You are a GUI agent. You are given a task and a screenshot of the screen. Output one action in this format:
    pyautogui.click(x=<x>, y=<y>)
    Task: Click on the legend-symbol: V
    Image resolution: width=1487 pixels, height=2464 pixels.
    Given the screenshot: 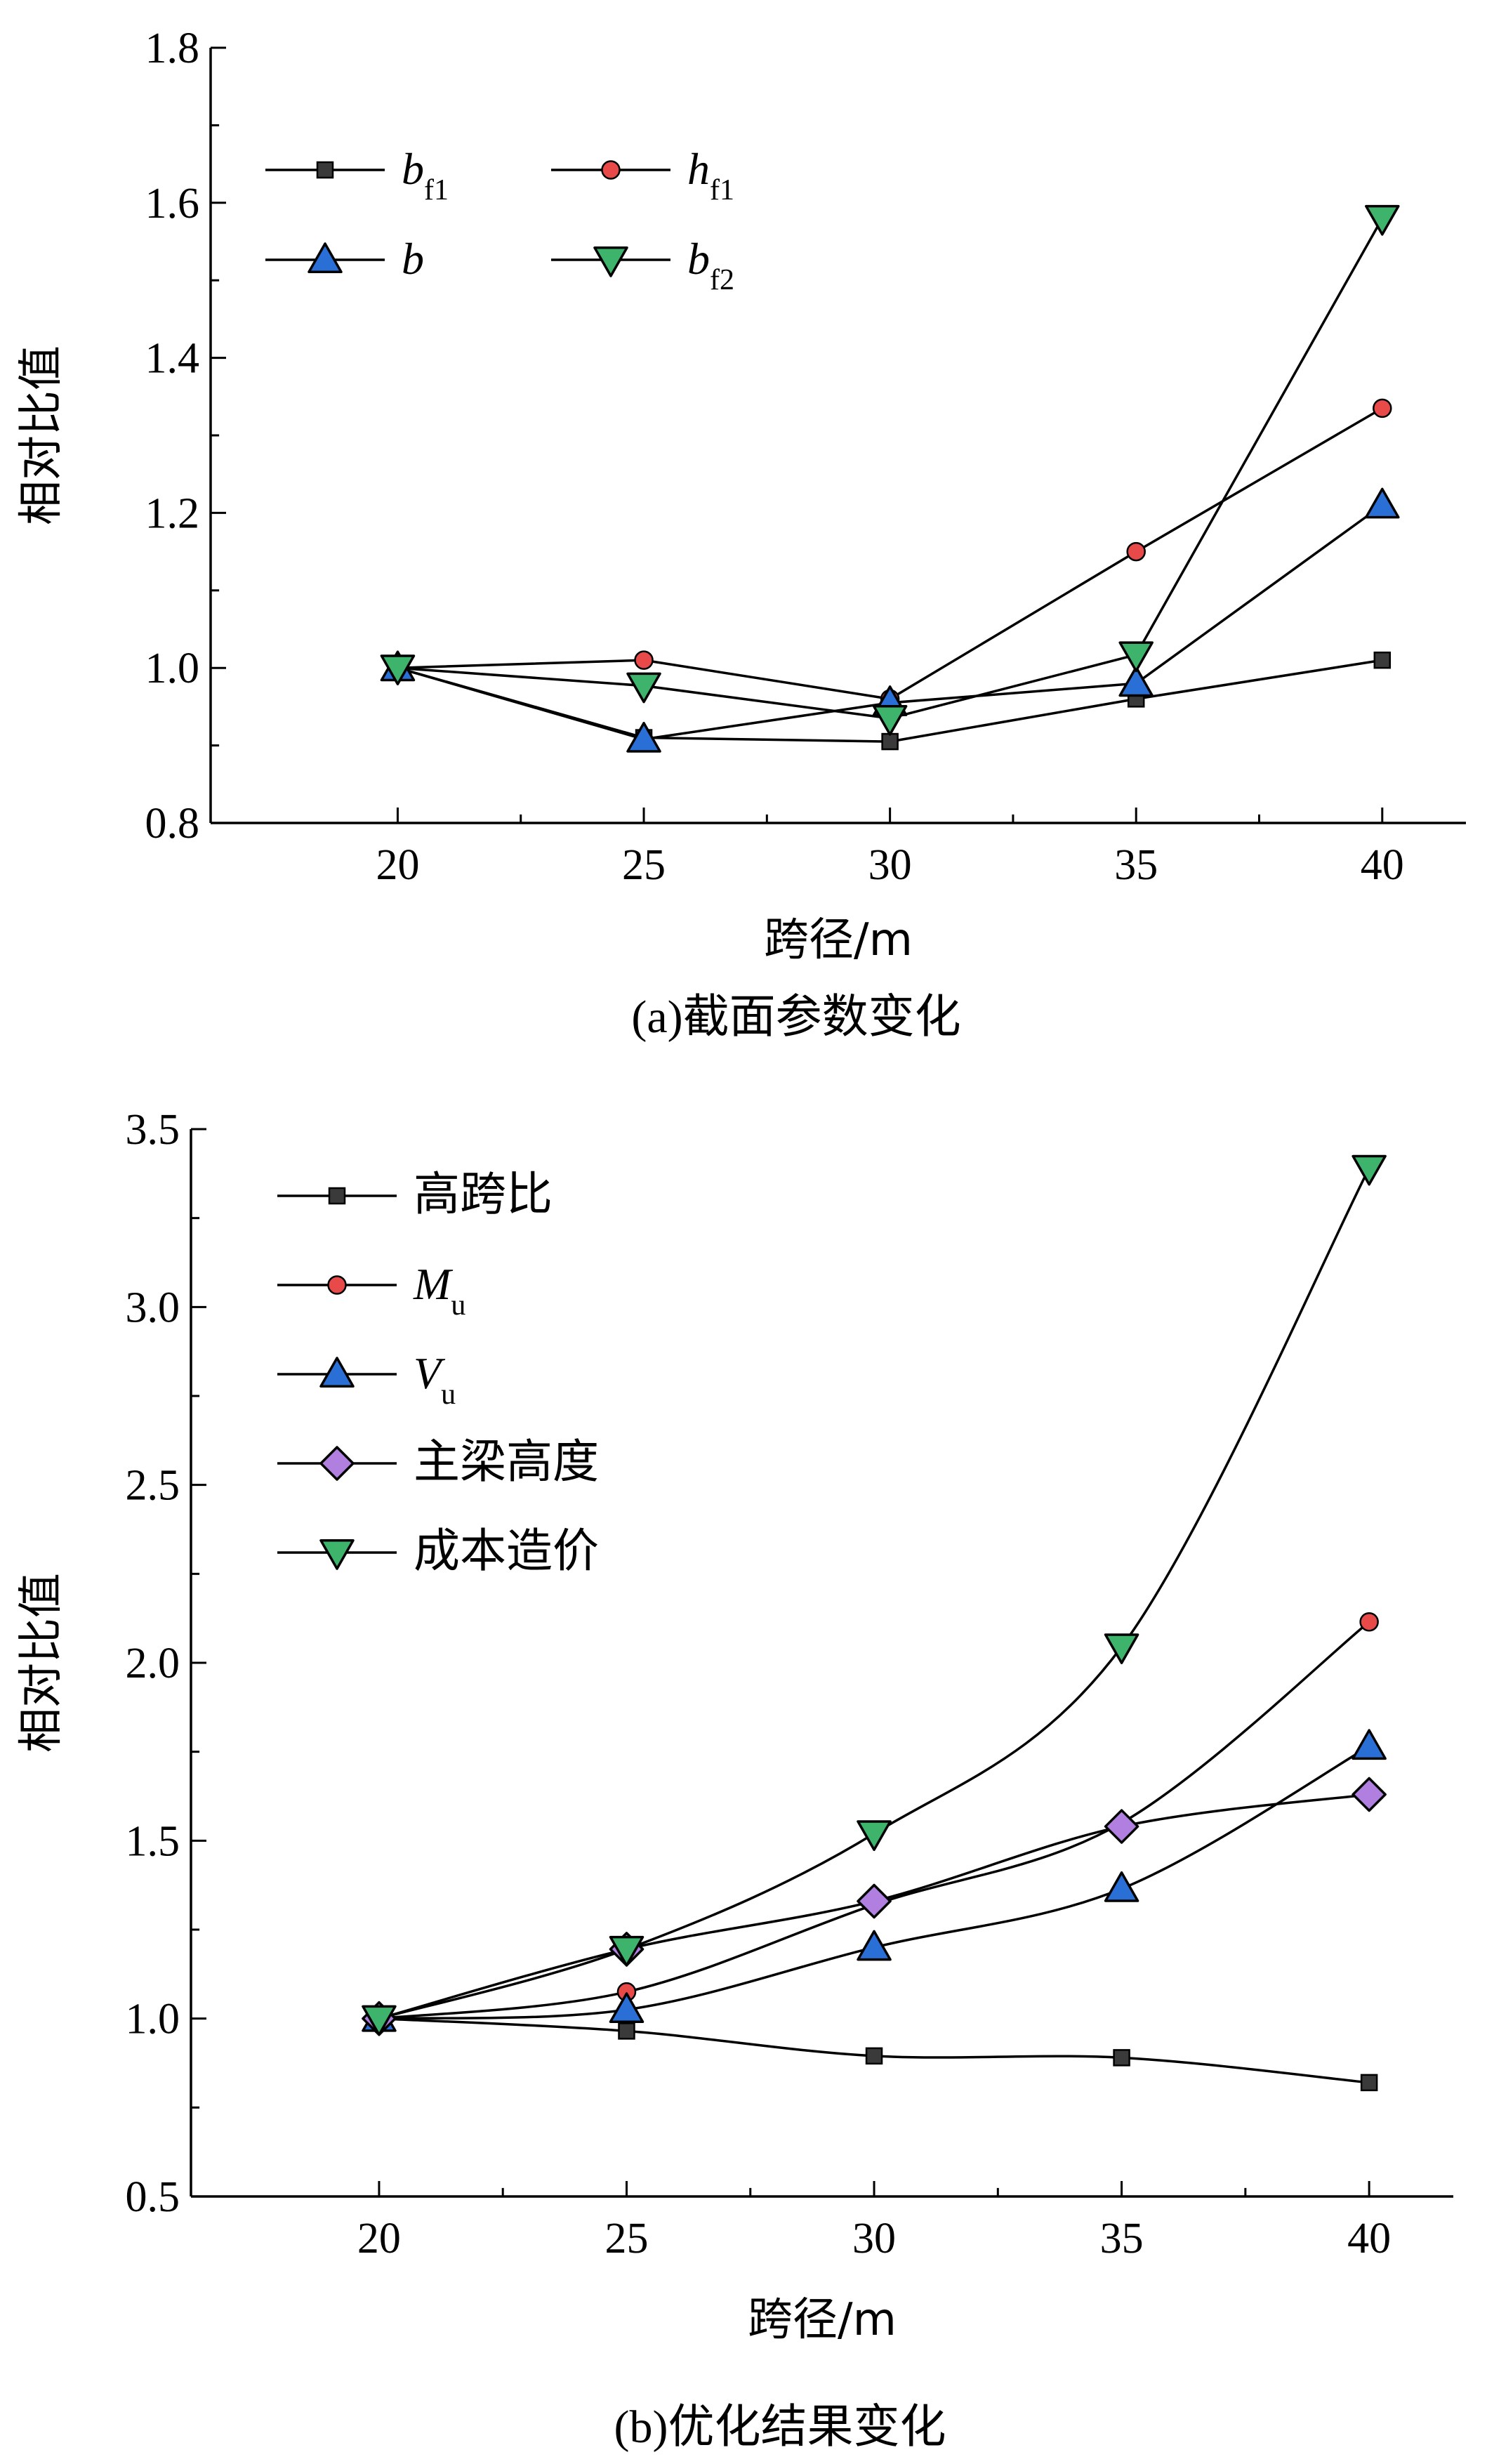 What is the action you would take?
    pyautogui.click(x=430, y=1373)
    